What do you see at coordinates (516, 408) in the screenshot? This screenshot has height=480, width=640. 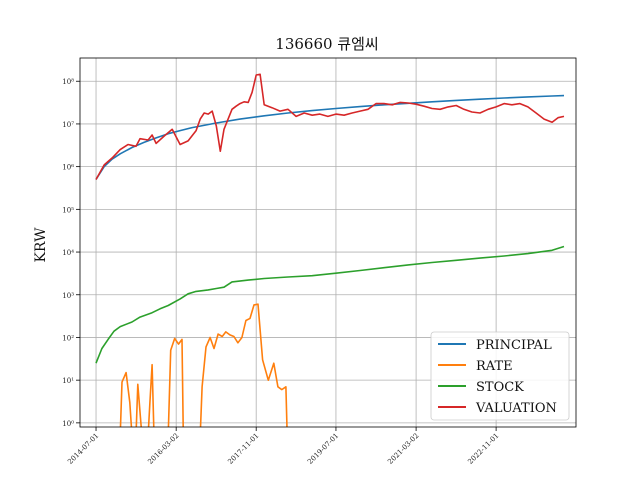 I see `legend-entry: VALUATION` at bounding box center [516, 408].